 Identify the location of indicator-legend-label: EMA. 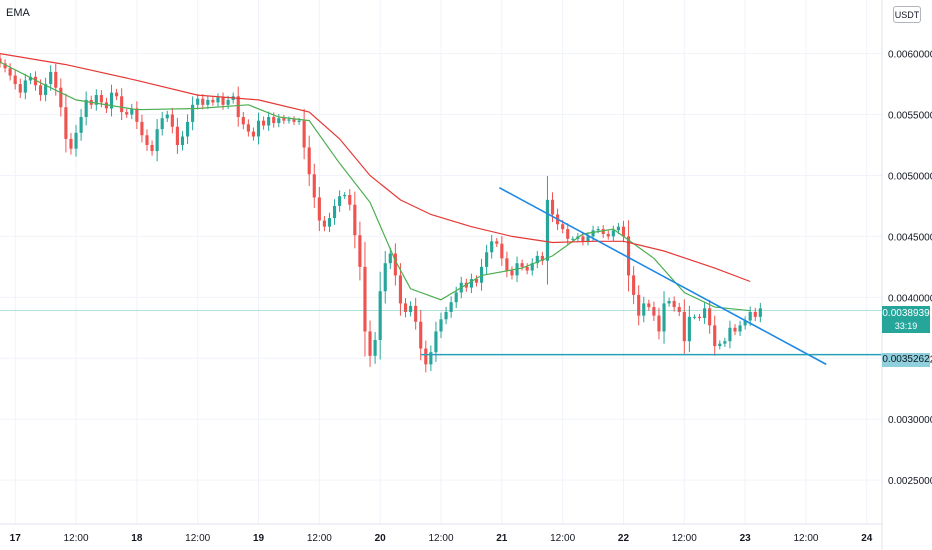
(18, 13).